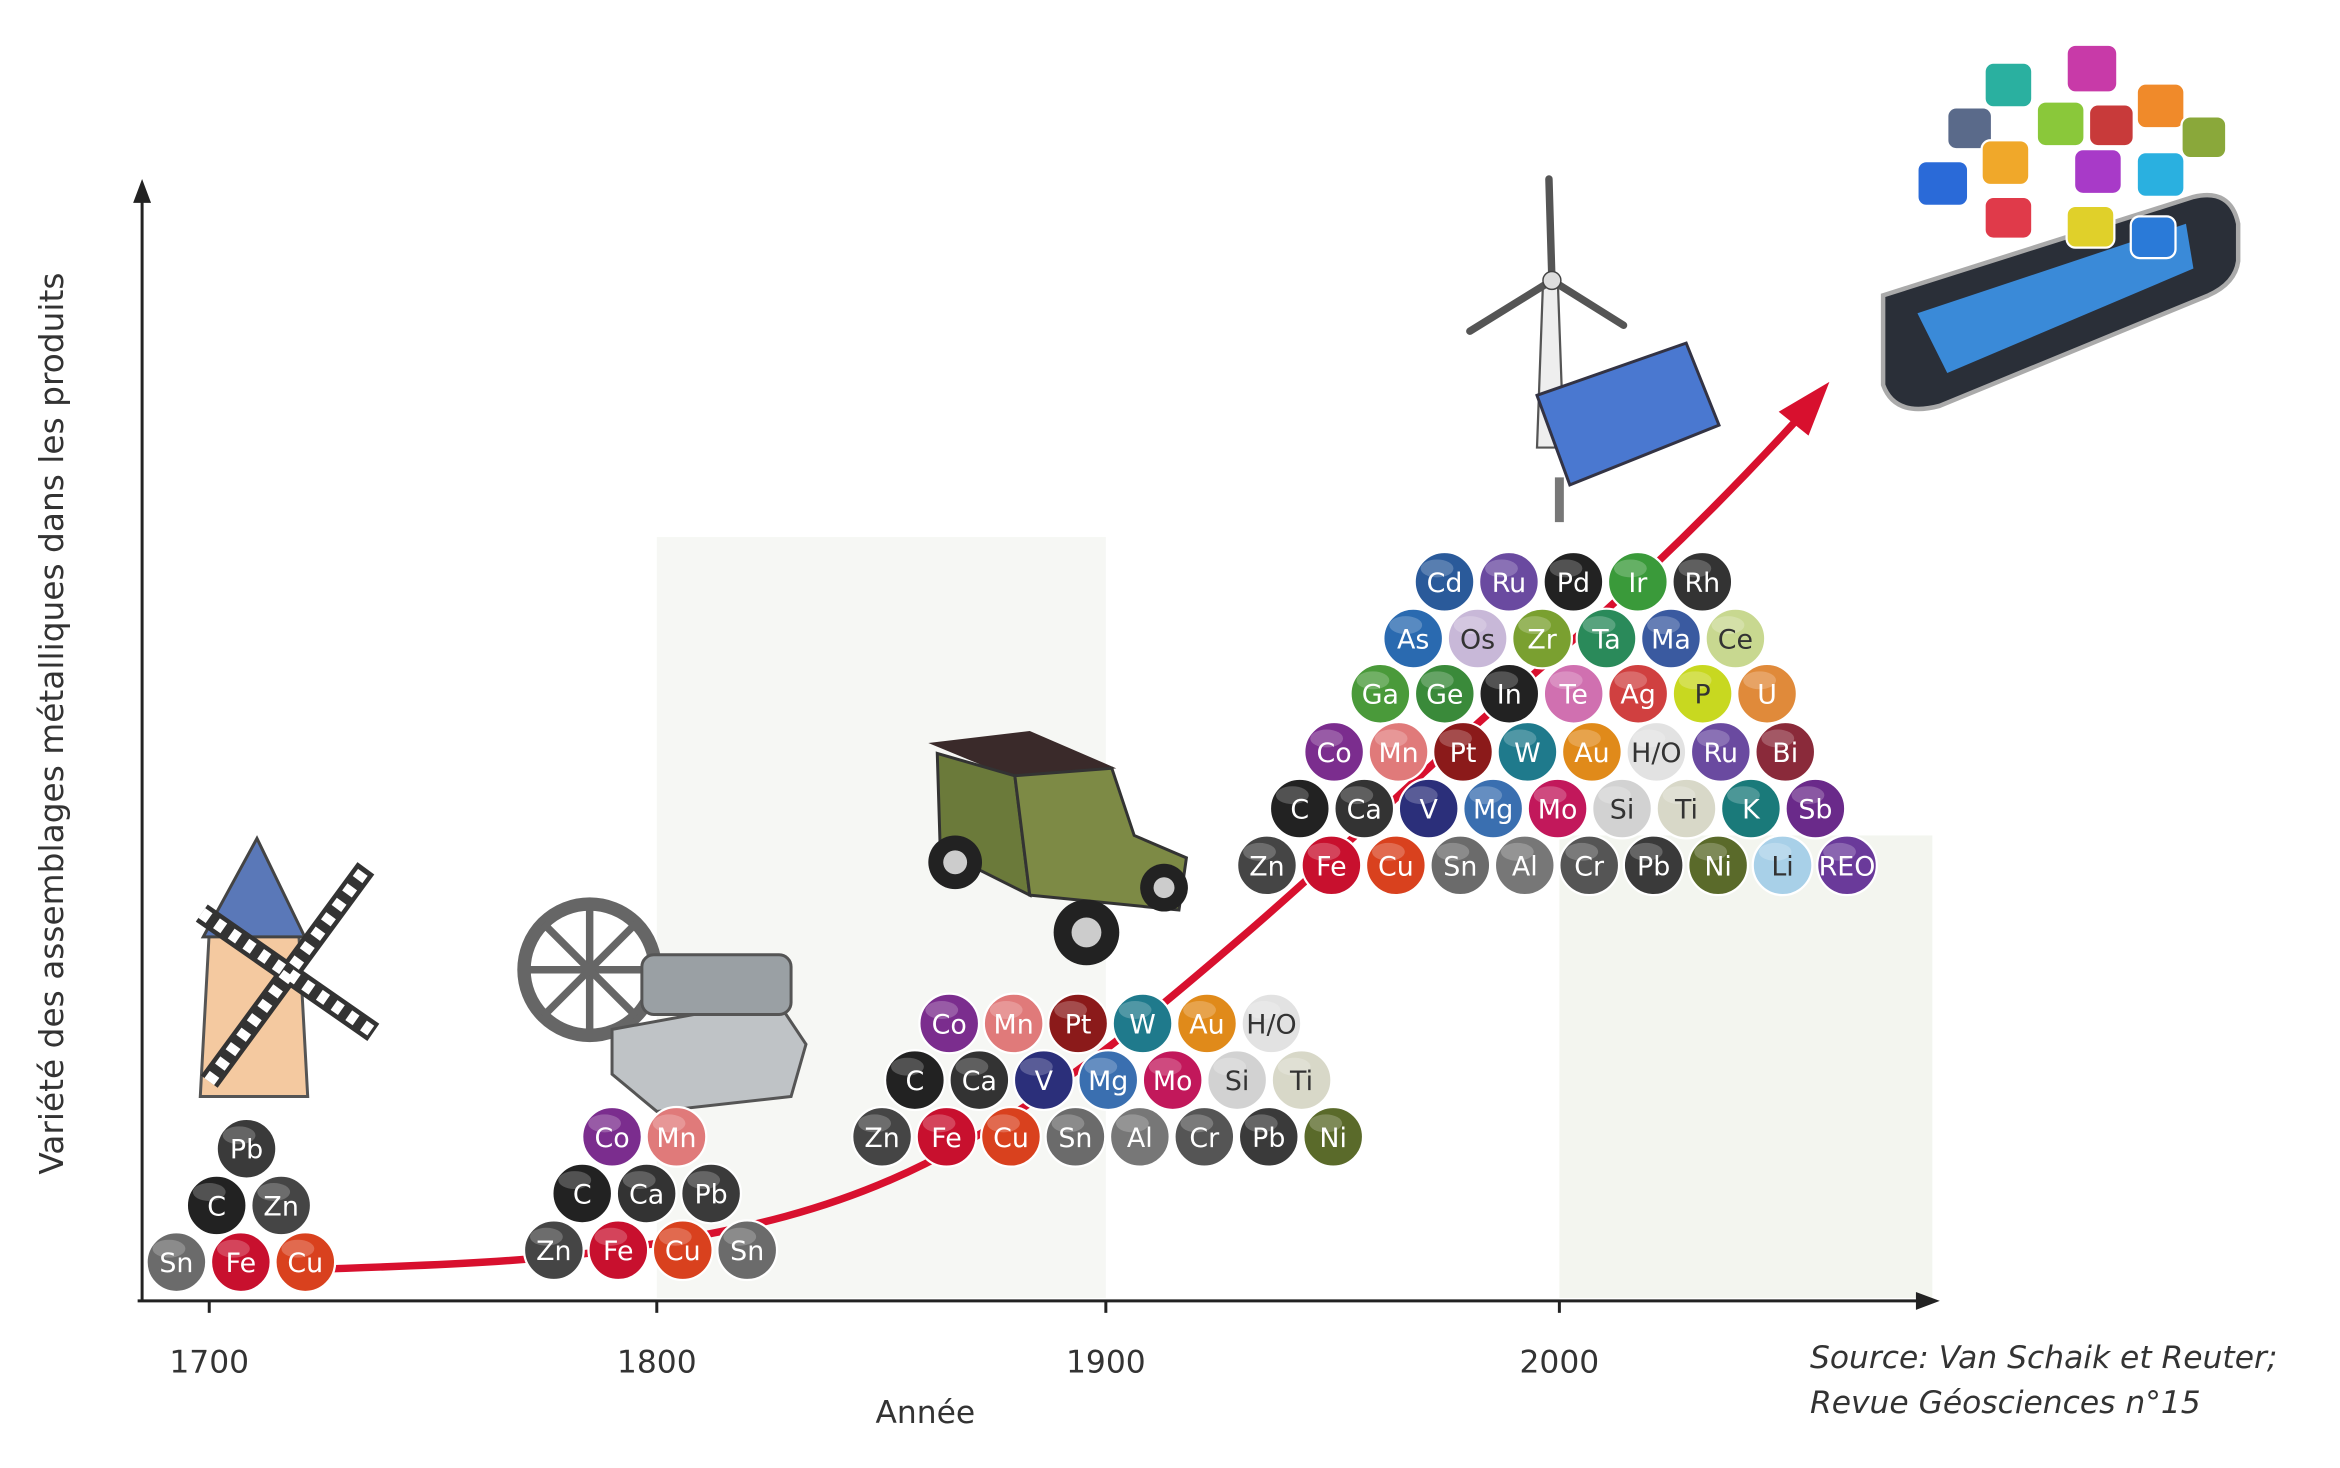 The height and width of the screenshot is (1468, 2340). What do you see at coordinates (1746, 1066) in the screenshot?
I see `period-shade` at bounding box center [1746, 1066].